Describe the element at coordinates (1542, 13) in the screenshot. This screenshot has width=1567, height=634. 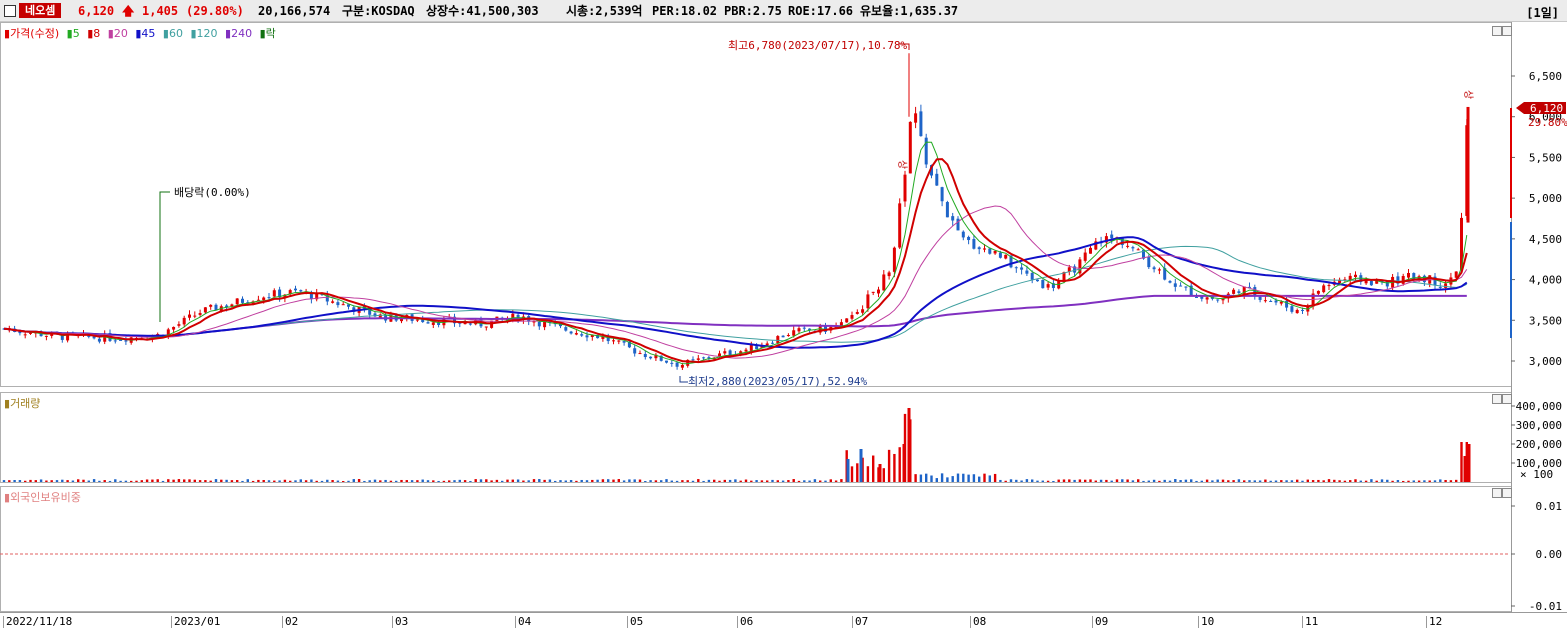
I see `period-selector: [1일]` at that location.